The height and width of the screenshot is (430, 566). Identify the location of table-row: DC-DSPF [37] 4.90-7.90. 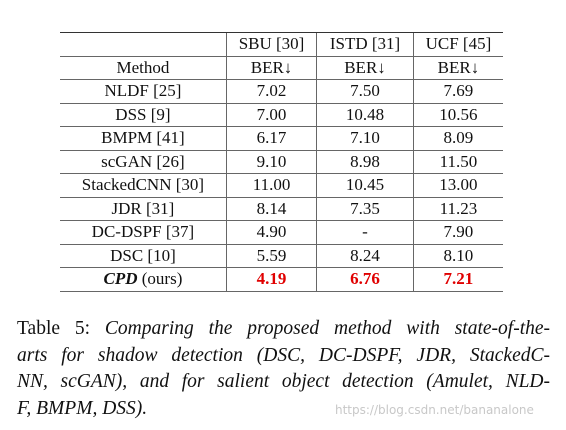
(281, 232).